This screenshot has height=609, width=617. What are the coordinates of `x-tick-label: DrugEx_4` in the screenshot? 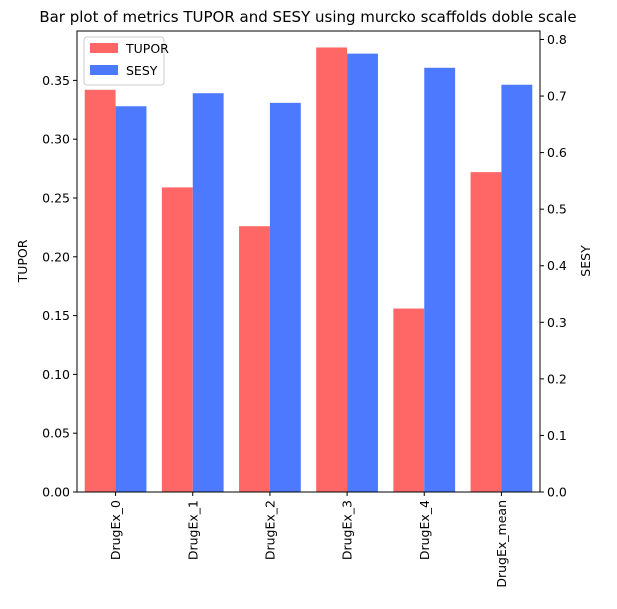 It's located at (424, 530).